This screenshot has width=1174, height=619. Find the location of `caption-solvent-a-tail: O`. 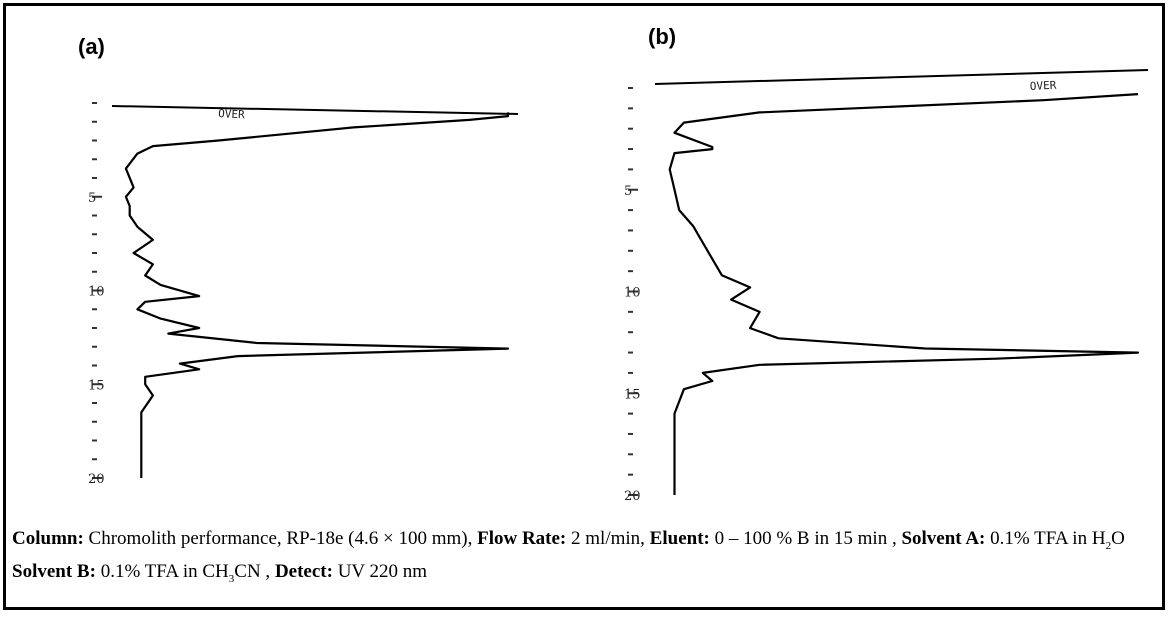

caption-solvent-a-tail: O is located at coordinates (1118, 538).